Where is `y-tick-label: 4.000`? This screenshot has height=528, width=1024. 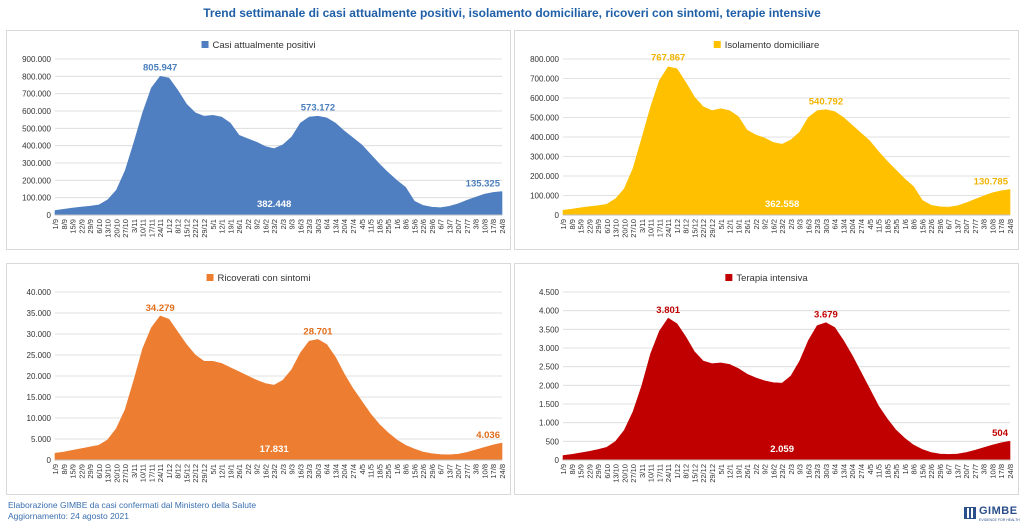
y-tick-label: 4.000 is located at coordinates (549, 311).